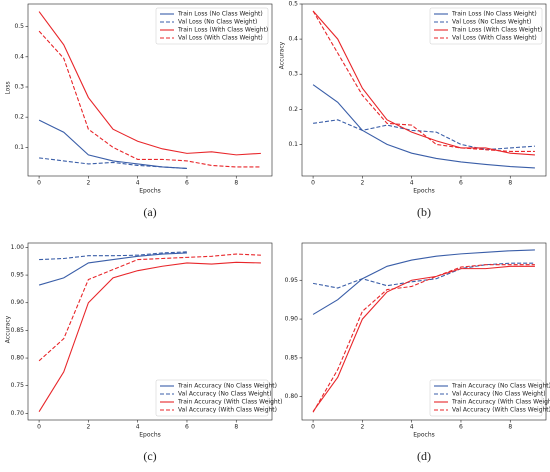 This screenshot has height=472, width=550. I want to click on y-tick-label: 0.75, so click(18, 385).